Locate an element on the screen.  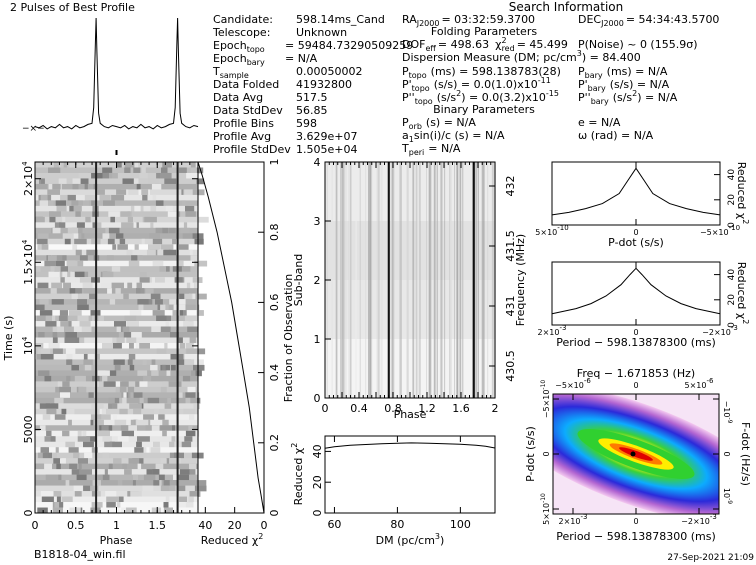
chi2-fraction-ytick: 0.8 is located at coordinates (274, 232).